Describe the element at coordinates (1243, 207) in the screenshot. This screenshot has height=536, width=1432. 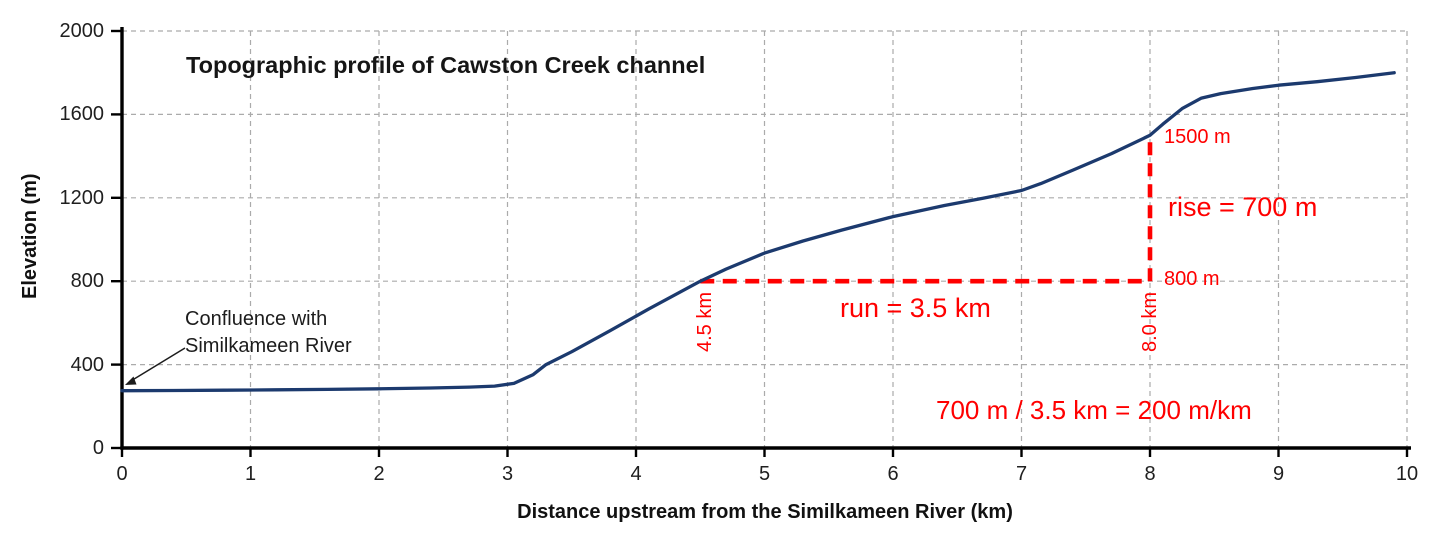
I see `rise-label: rise = 700 m` at that location.